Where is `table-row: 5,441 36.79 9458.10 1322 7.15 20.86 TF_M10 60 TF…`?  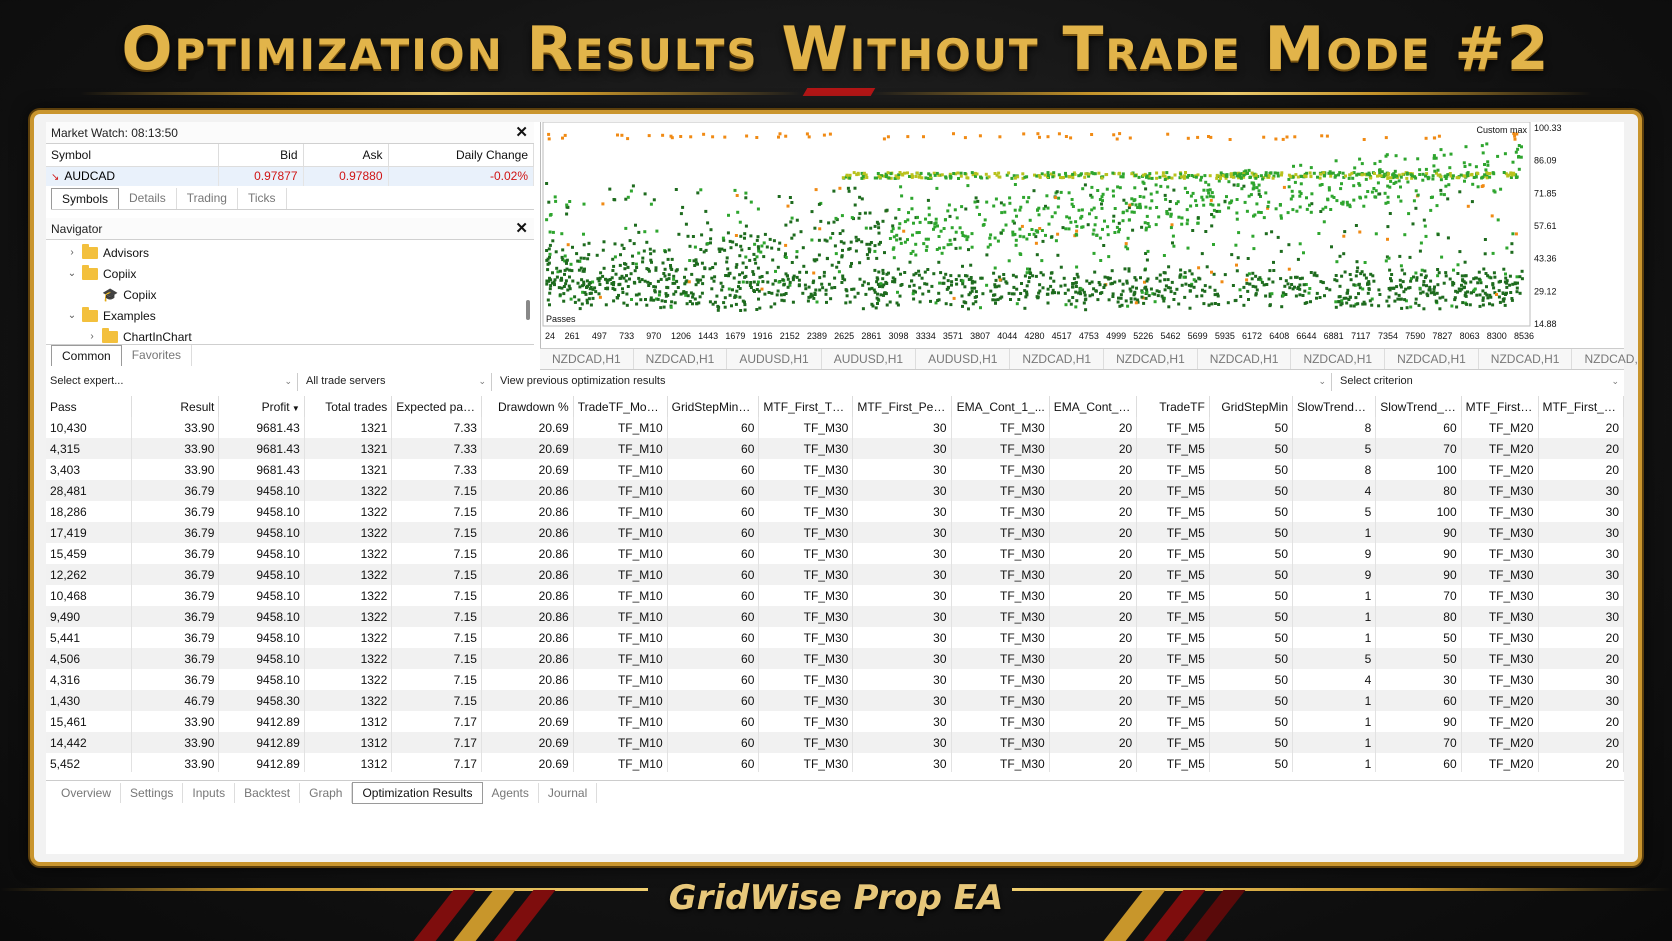 table-row: 5,441 36.79 9458.10 1322 7.15 20.86 TF_M10 60 TF… is located at coordinates (835, 637).